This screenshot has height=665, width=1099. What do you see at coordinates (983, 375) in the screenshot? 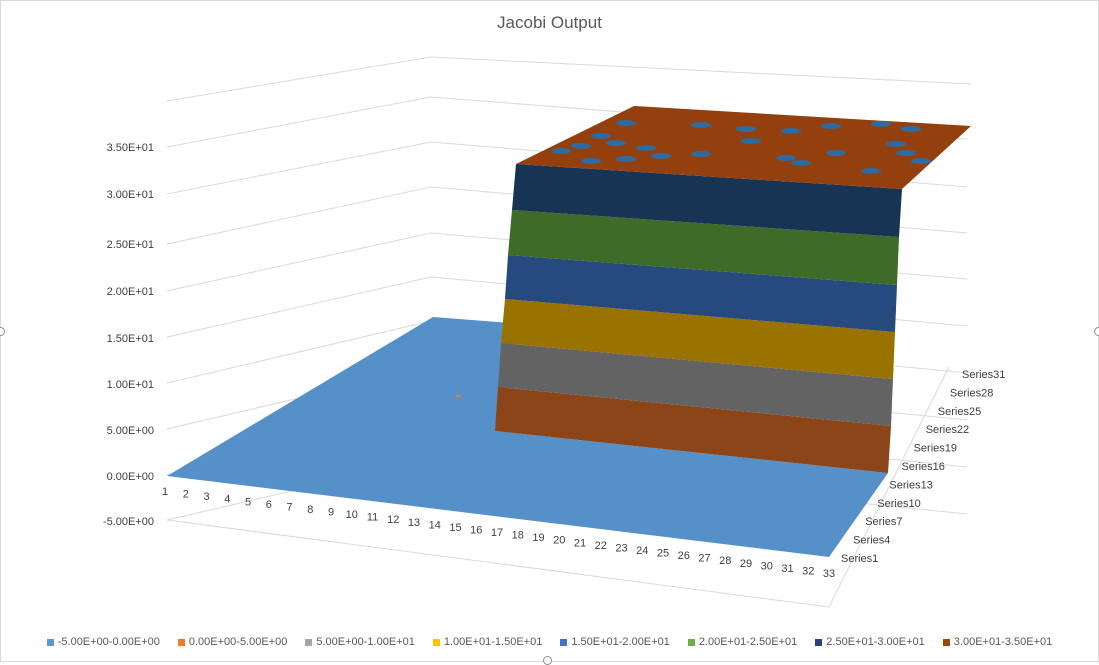
I see `series-tick-label: Series31` at bounding box center [983, 375].